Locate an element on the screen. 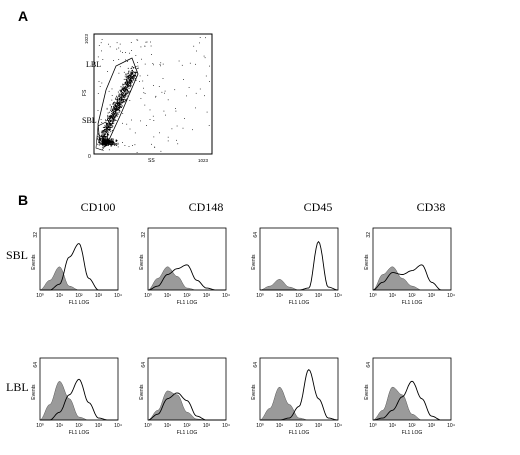 The height and width of the screenshot is (455, 520). histogram-sbl-cd45-ymax: 64 is located at coordinates (256, 235).